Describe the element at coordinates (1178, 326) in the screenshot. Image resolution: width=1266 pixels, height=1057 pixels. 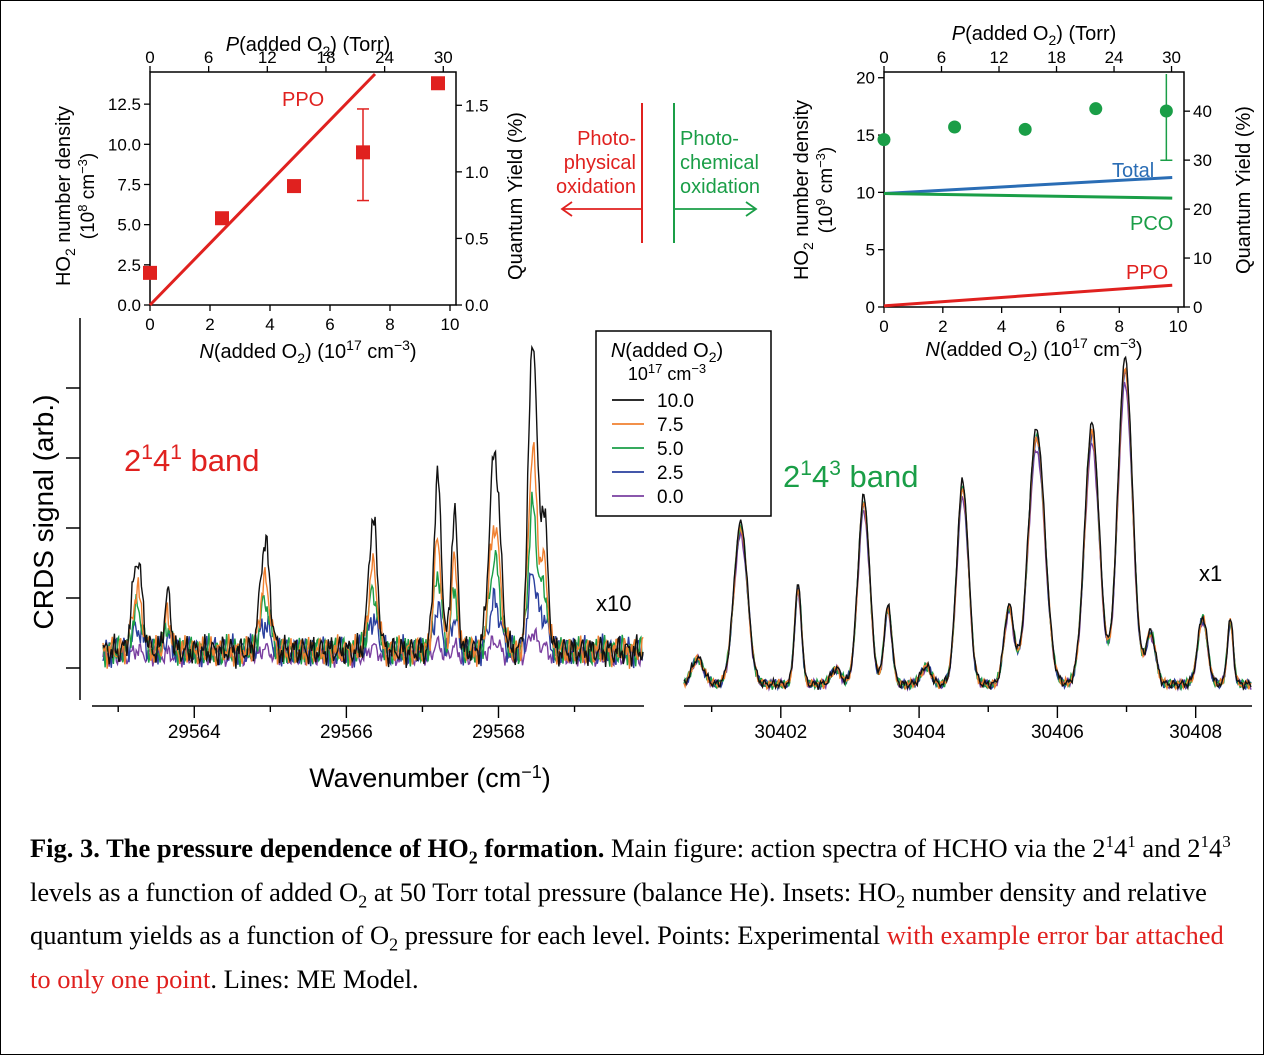
I see `x-tick-label: 10` at that location.